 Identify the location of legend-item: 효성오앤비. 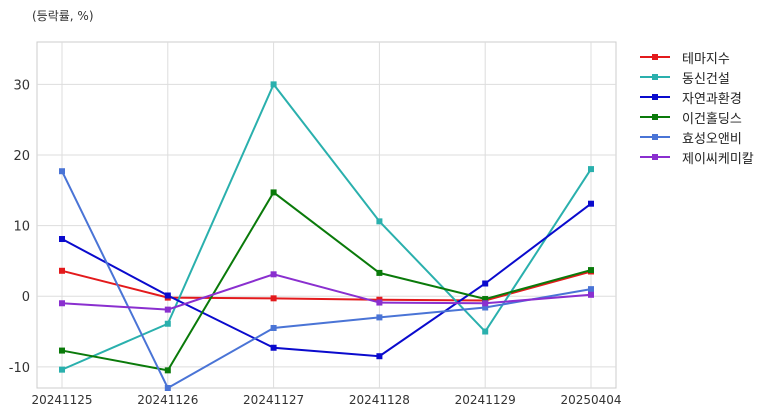
(697, 137).